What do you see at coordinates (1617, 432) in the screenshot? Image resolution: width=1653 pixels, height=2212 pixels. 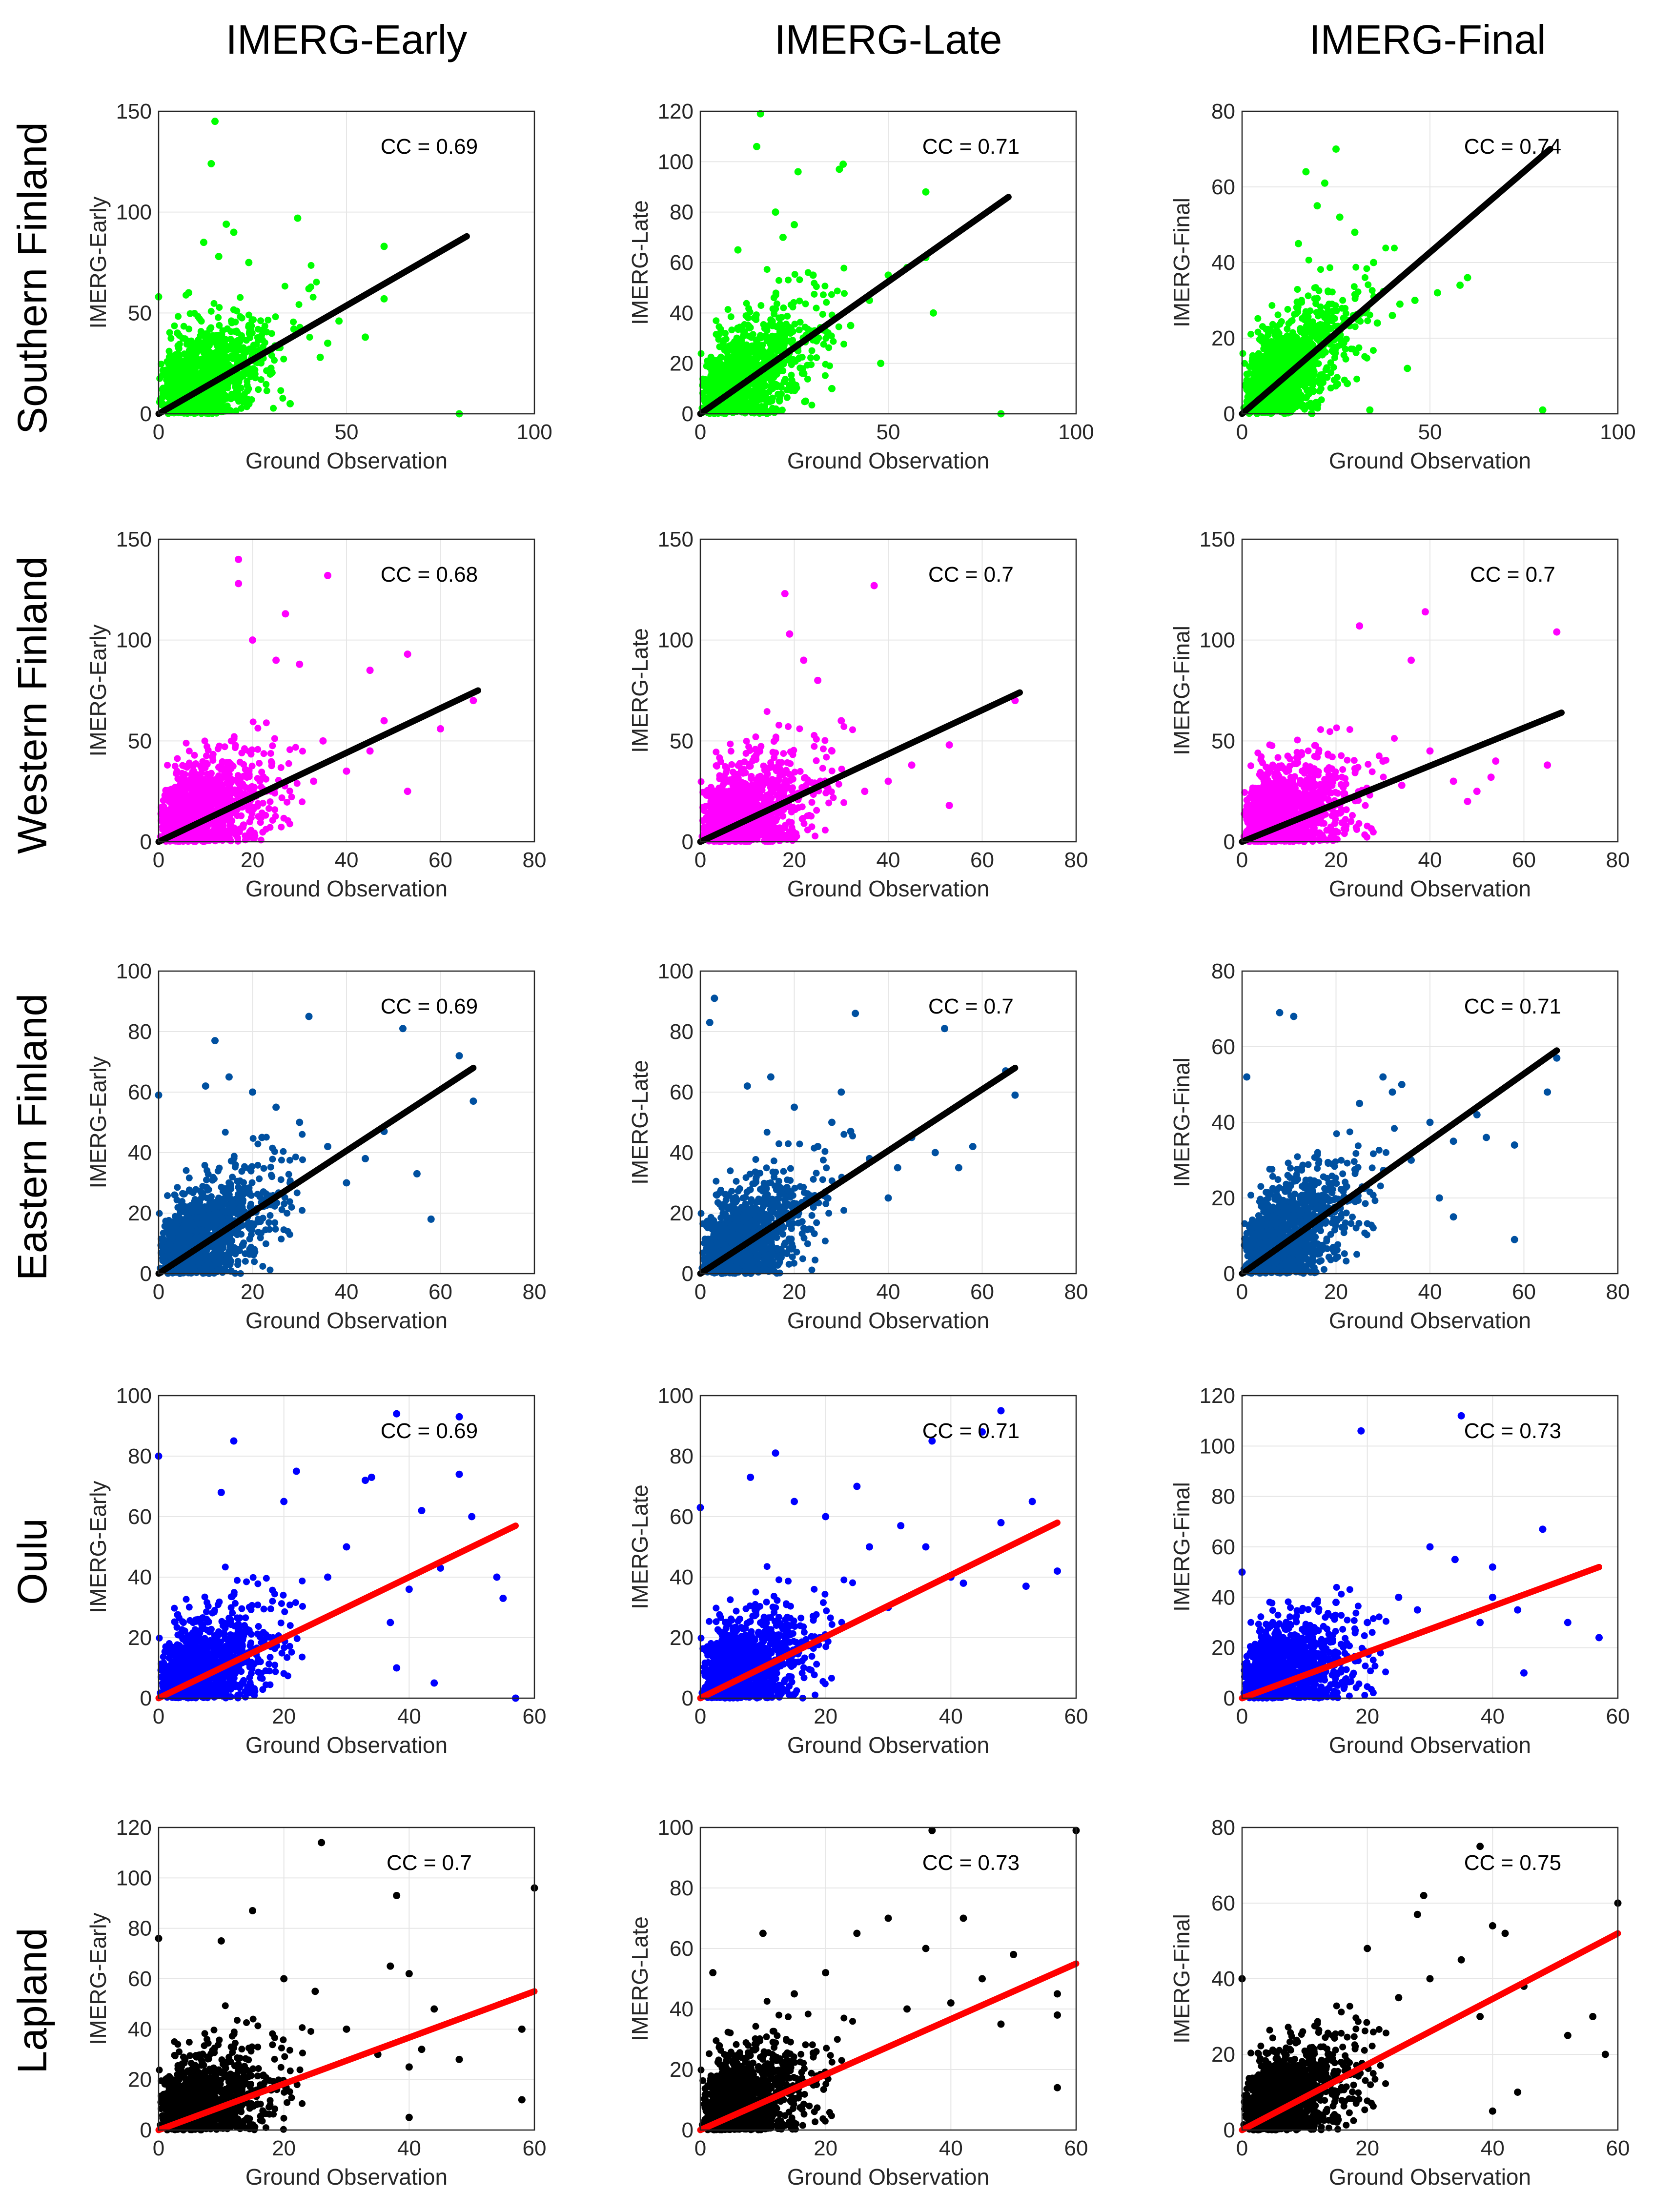 I see `x-tick-label: 100` at bounding box center [1617, 432].